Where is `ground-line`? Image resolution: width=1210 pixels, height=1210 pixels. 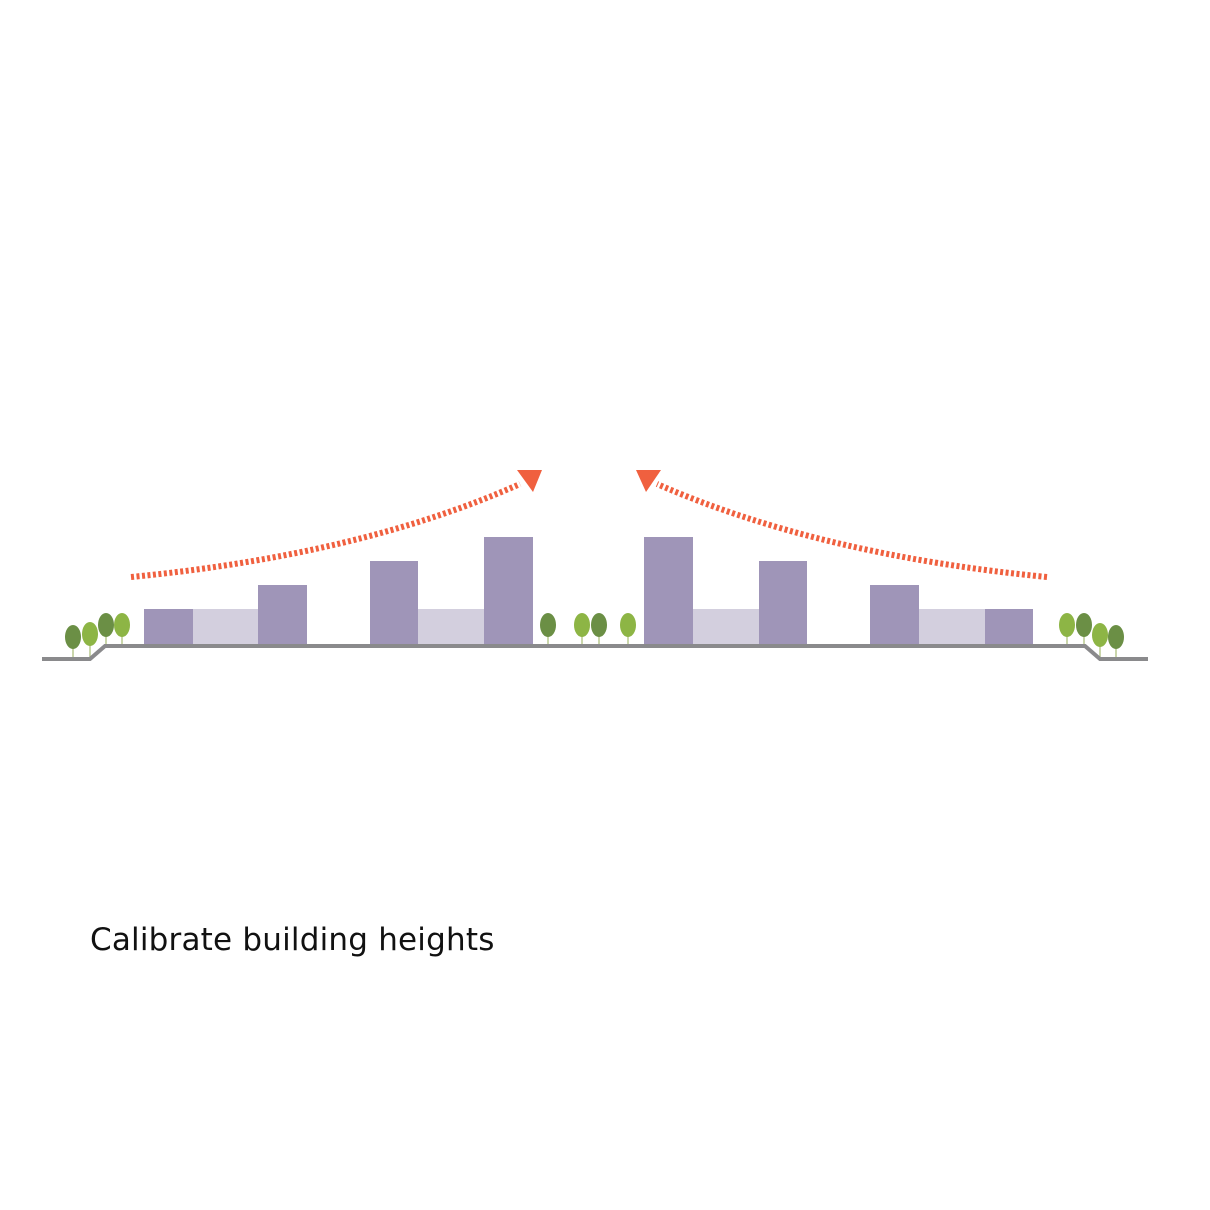 ground-line is located at coordinates (595, 652).